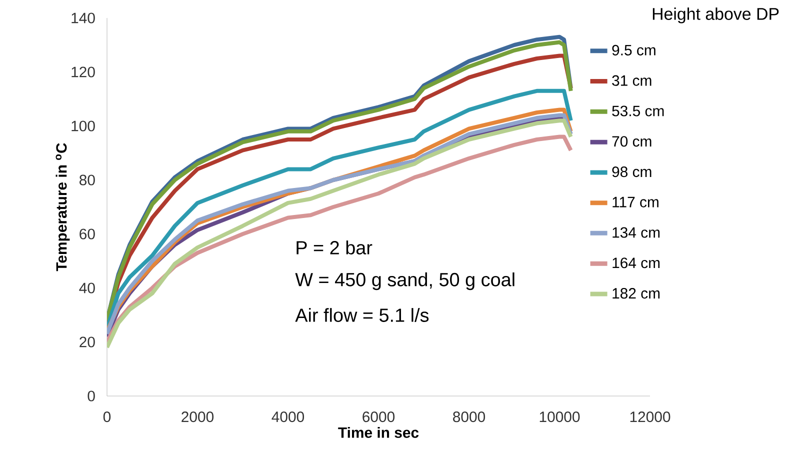  What do you see at coordinates (87, 180) in the screenshot?
I see `y-tick-label: 80` at bounding box center [87, 180].